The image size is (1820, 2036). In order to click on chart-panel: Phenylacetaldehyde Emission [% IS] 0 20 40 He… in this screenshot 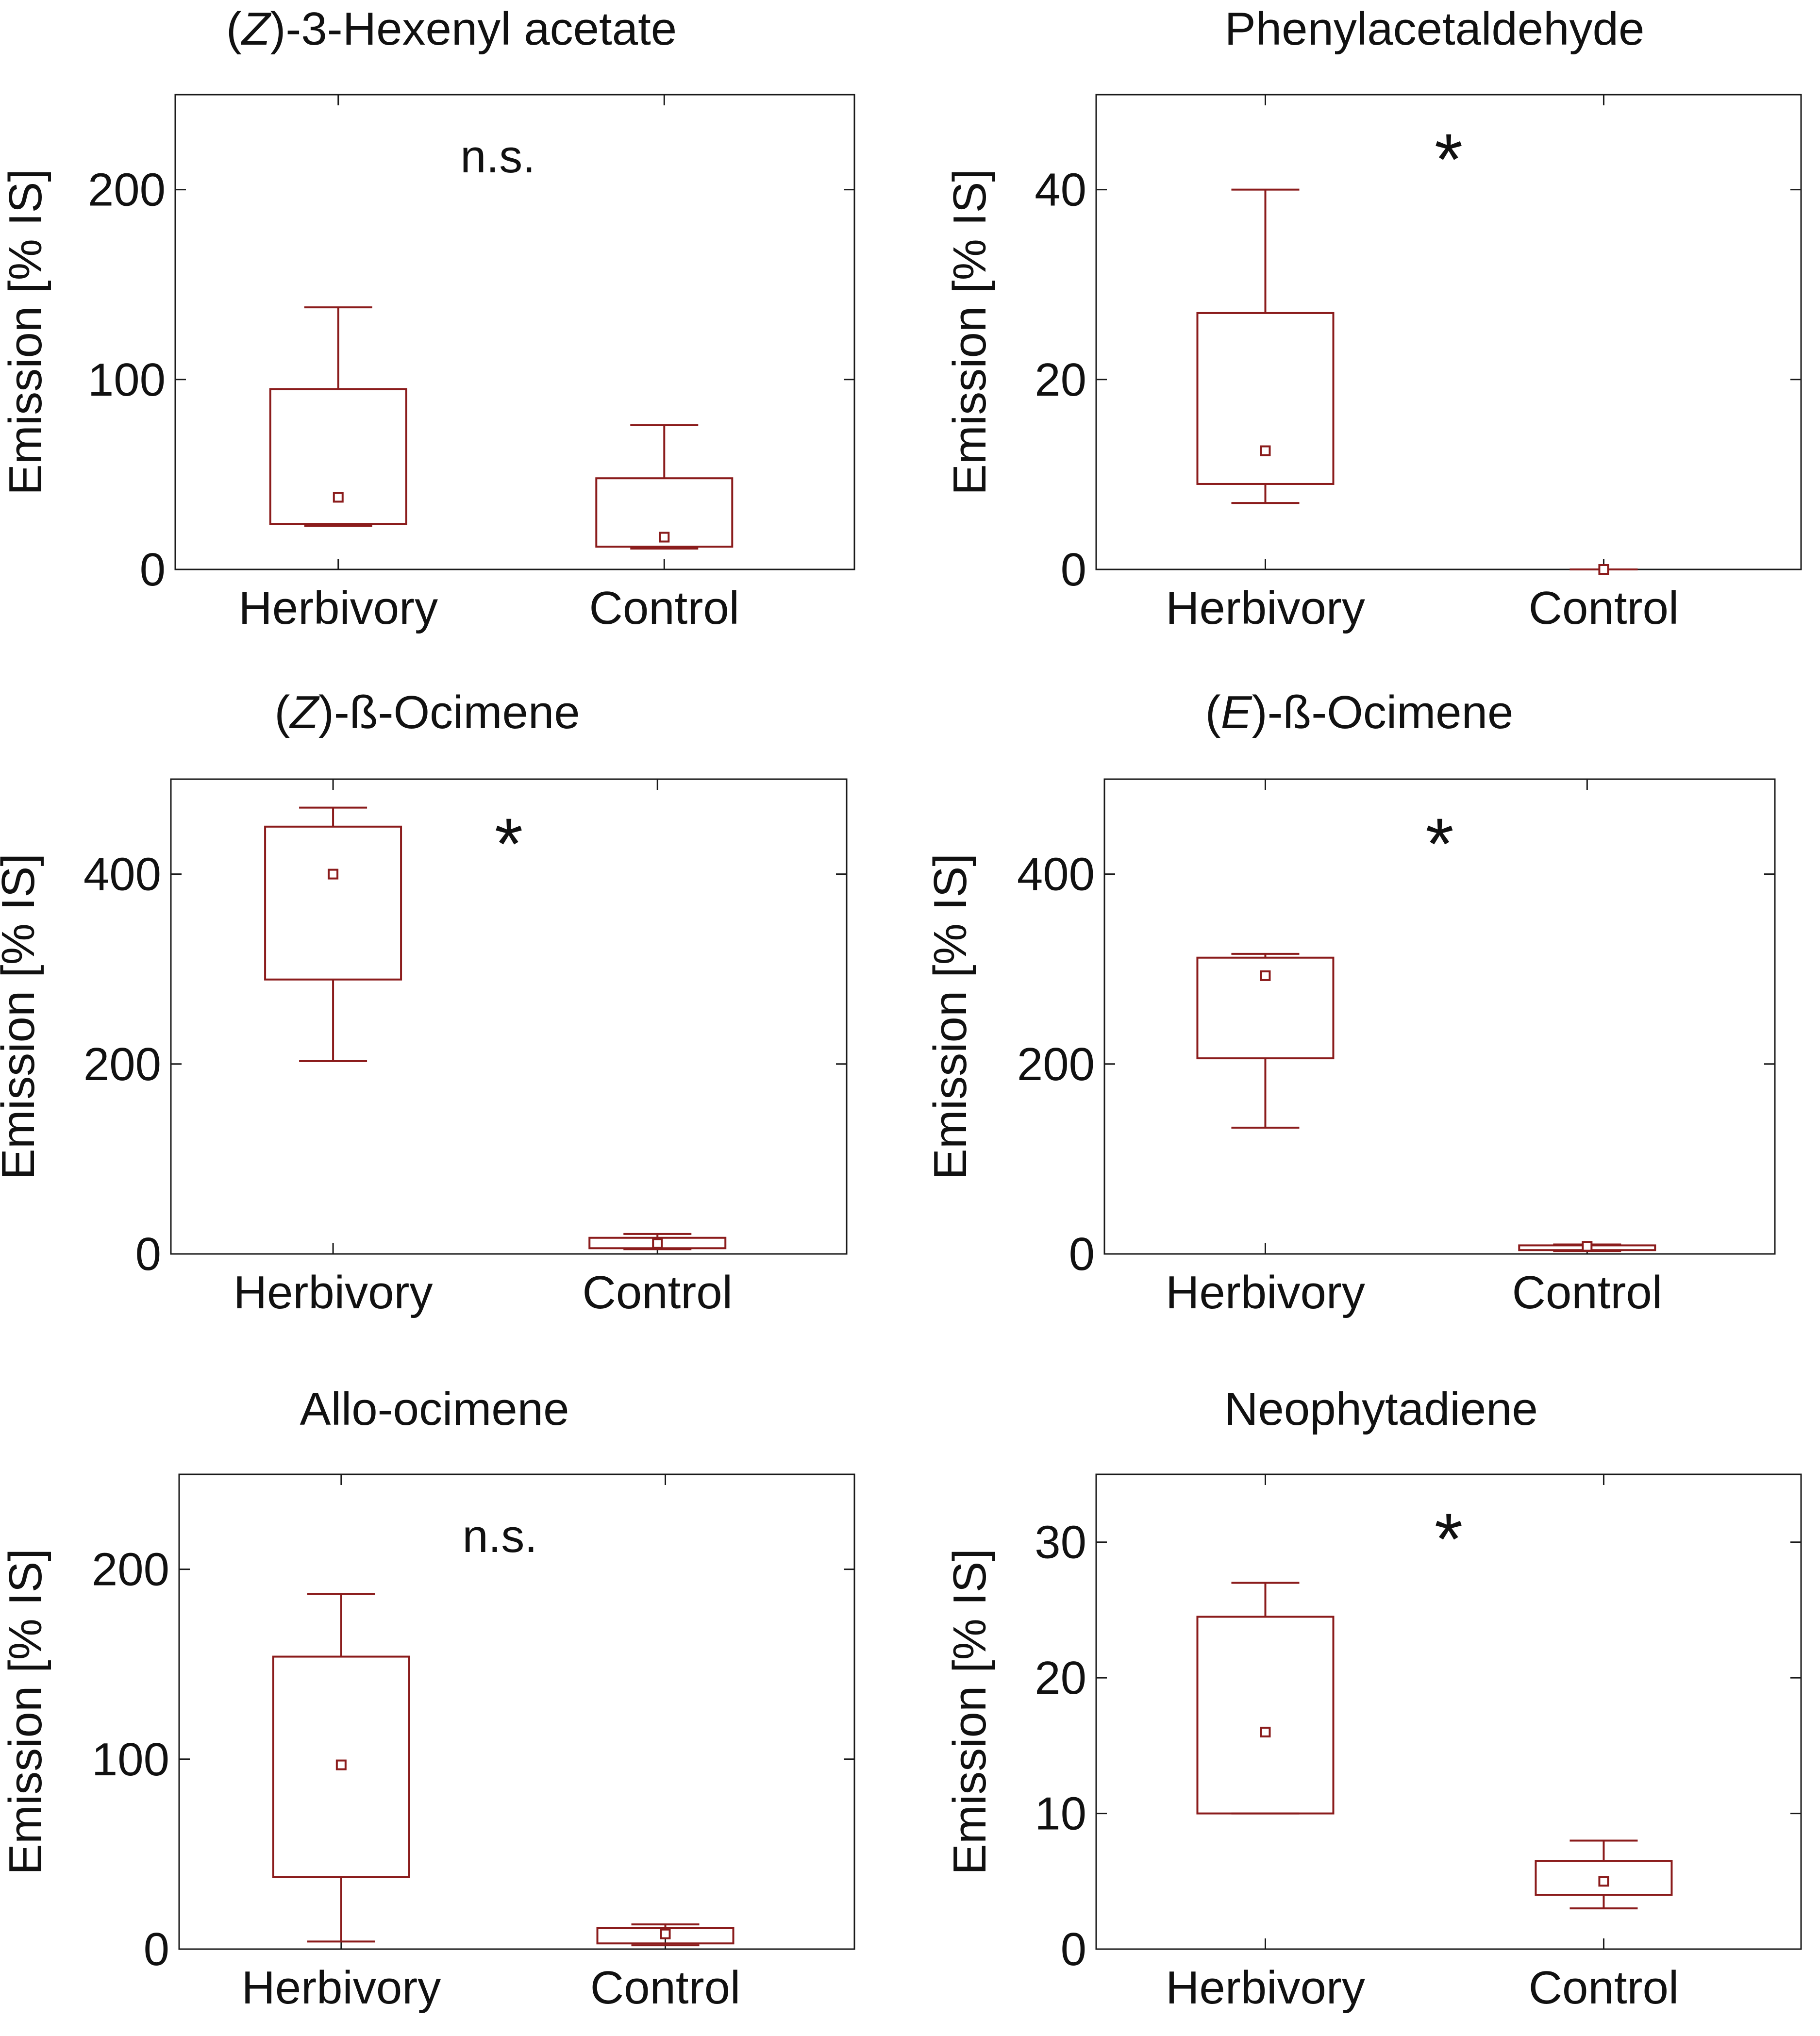, I will do `click(1373, 318)`.